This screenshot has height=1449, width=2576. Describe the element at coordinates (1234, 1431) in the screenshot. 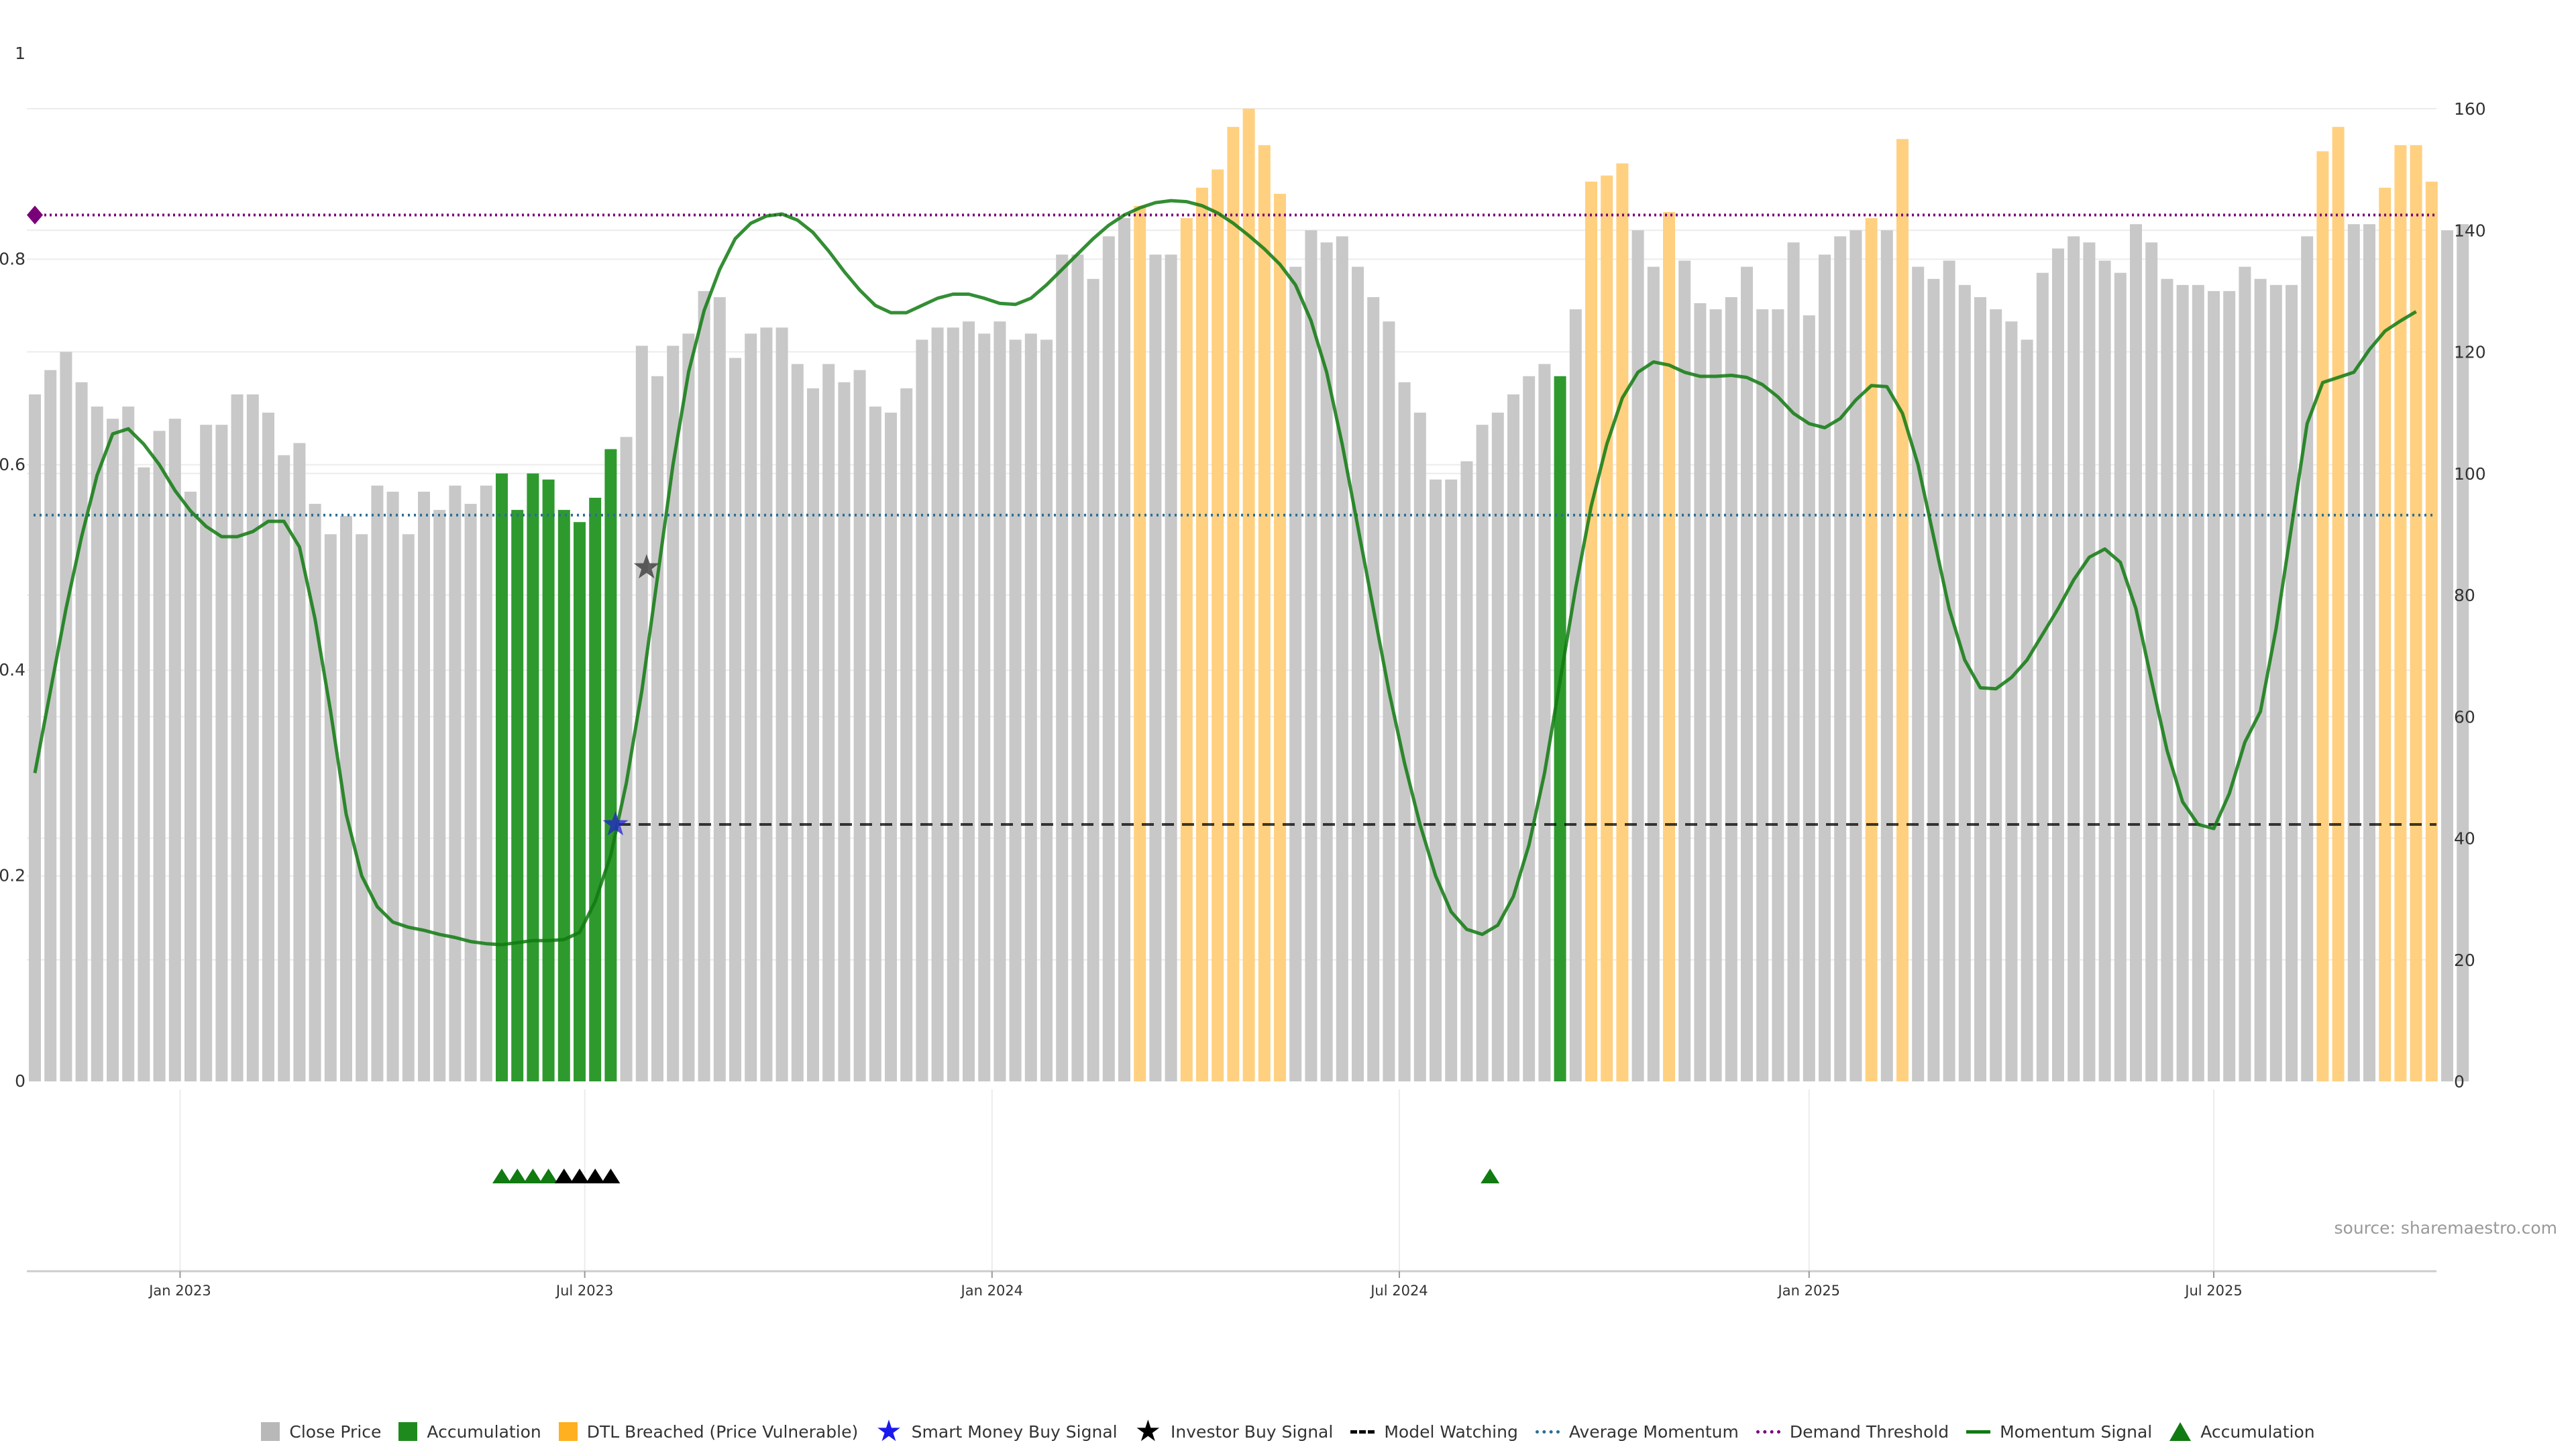

I see `legend-item: ★ Investor Buy Signal` at that location.